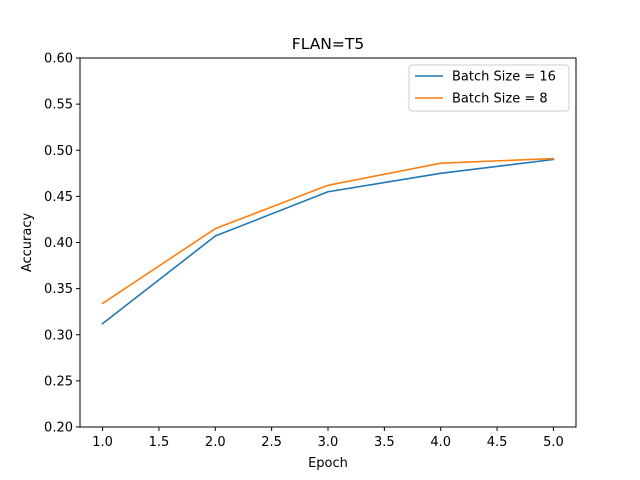  What do you see at coordinates (58, 105) in the screenshot?
I see `y-tick-label: 0.55` at bounding box center [58, 105].